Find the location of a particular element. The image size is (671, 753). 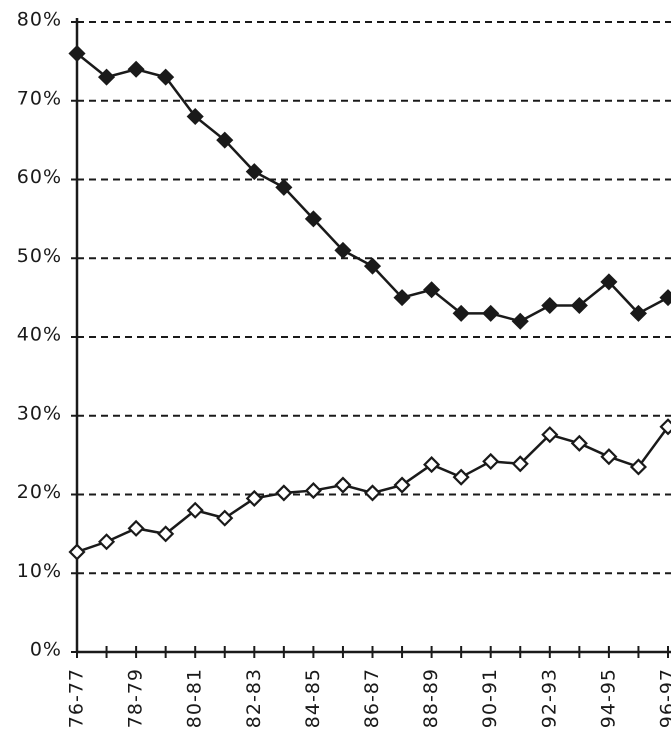

y-tick-label: 70% is located at coordinates (39, 98).